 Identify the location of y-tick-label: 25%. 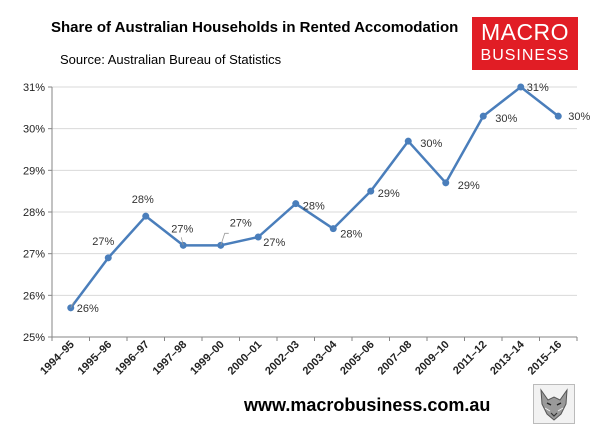
(34, 338).